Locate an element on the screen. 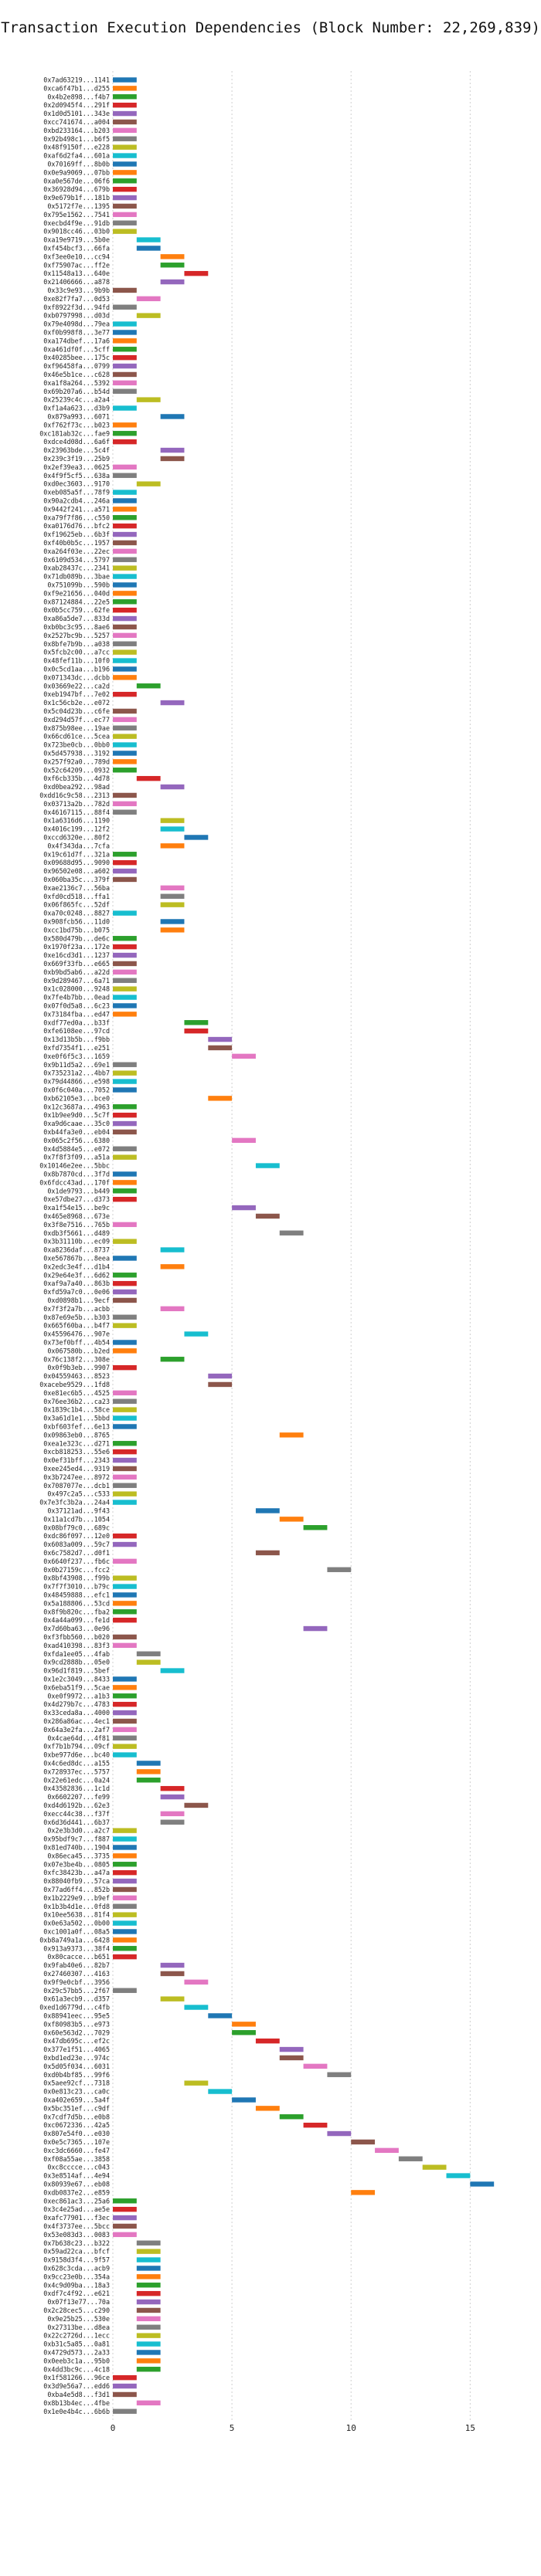 This screenshot has height=2576, width=541. y-tick-label: 0x1de9793...b449 is located at coordinates (78, 1191).